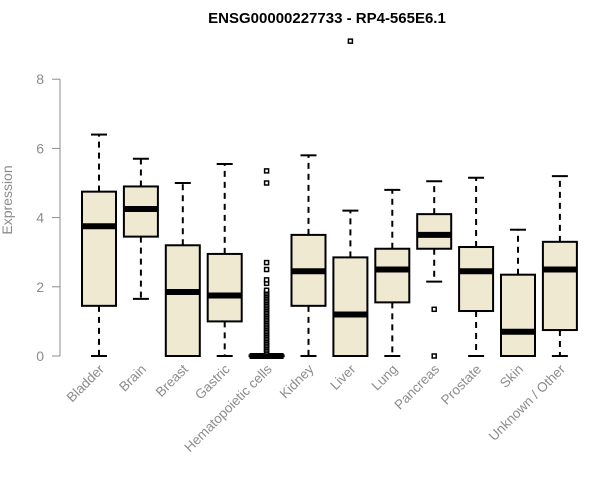 The image size is (600, 500). I want to click on y-tick-label: 2, so click(40, 287).